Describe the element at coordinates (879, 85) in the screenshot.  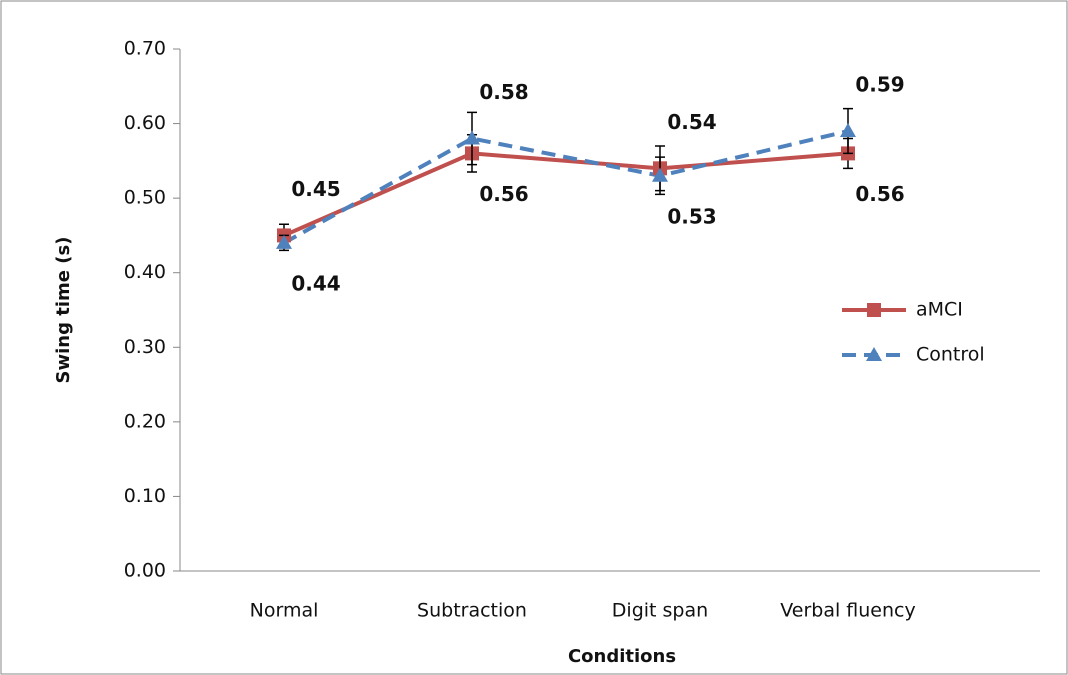
I see `data-label: 0.59` at that location.